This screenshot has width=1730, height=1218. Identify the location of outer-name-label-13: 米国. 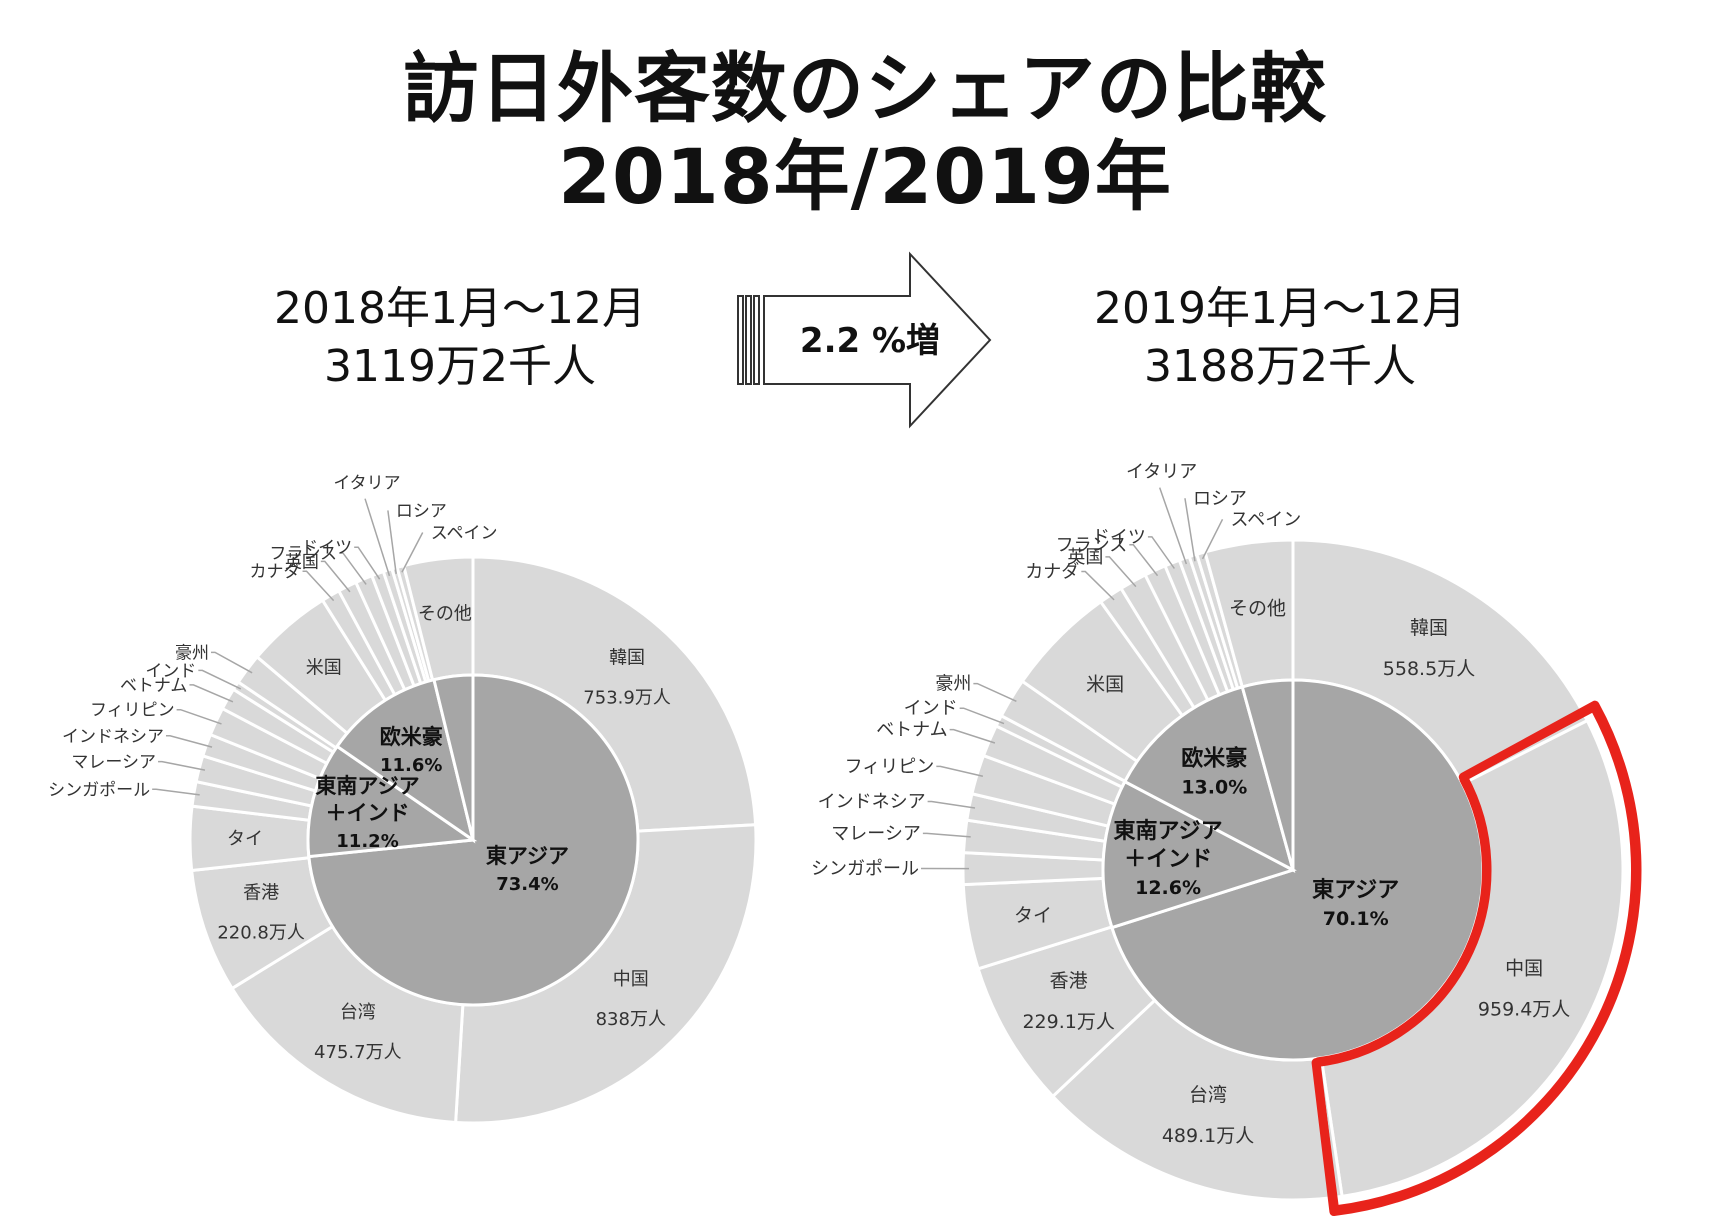
(324, 668).